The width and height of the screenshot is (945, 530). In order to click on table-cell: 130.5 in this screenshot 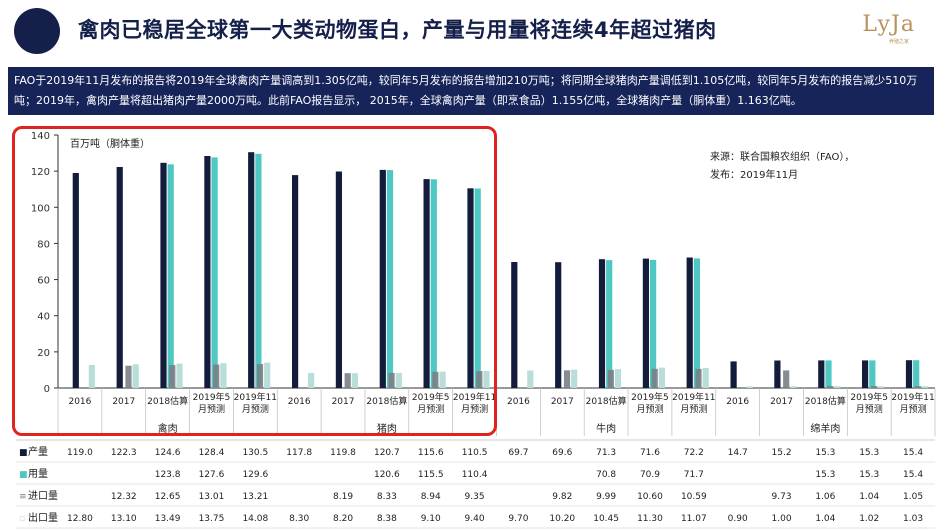, I will do `click(255, 453)`.